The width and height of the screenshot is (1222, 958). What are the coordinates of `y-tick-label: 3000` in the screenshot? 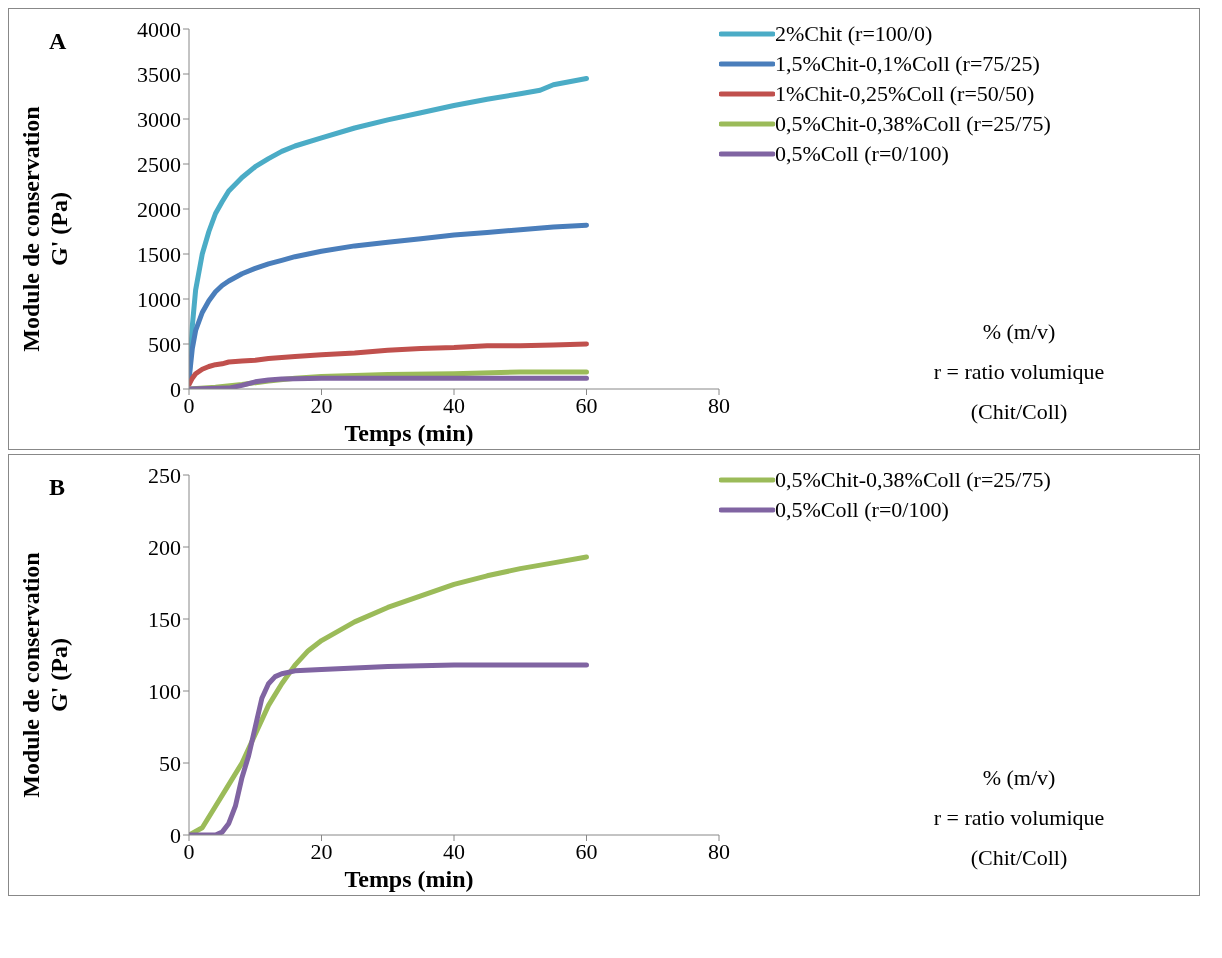 It's located at (159, 119).